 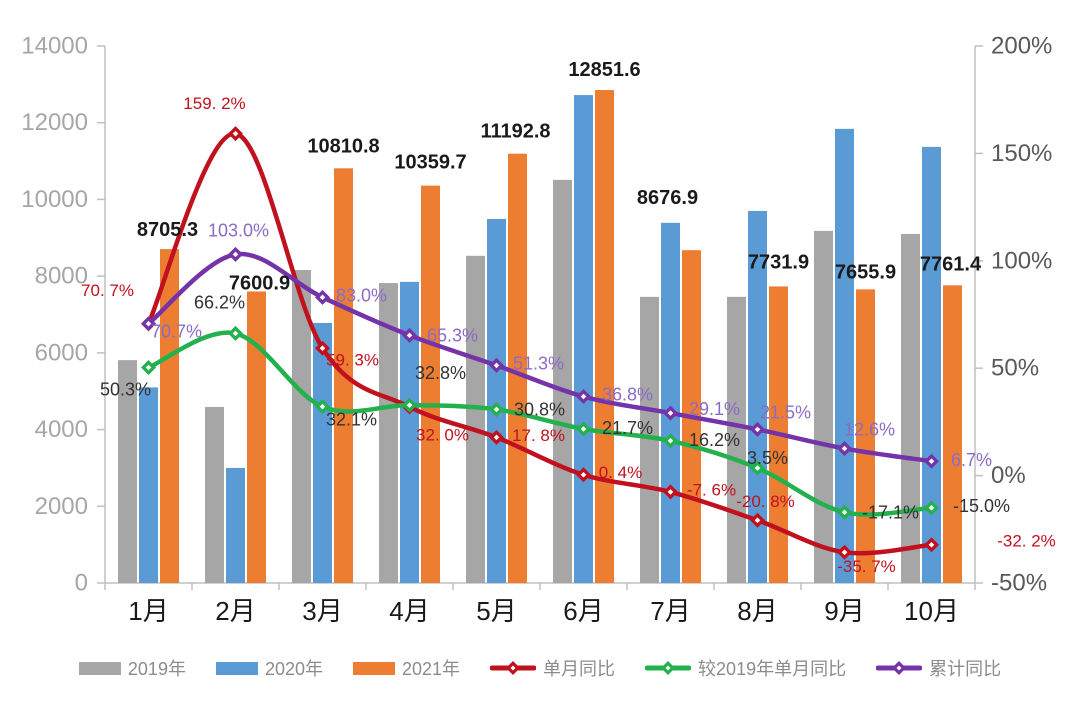 What do you see at coordinates (579, 669) in the screenshot?
I see `legend-label: 单月同比` at bounding box center [579, 669].